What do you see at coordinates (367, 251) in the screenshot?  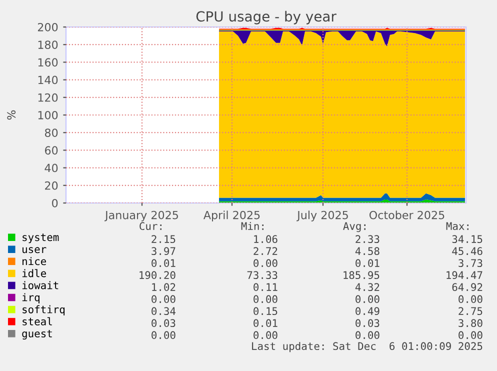 I see `text: 4.58` at bounding box center [367, 251].